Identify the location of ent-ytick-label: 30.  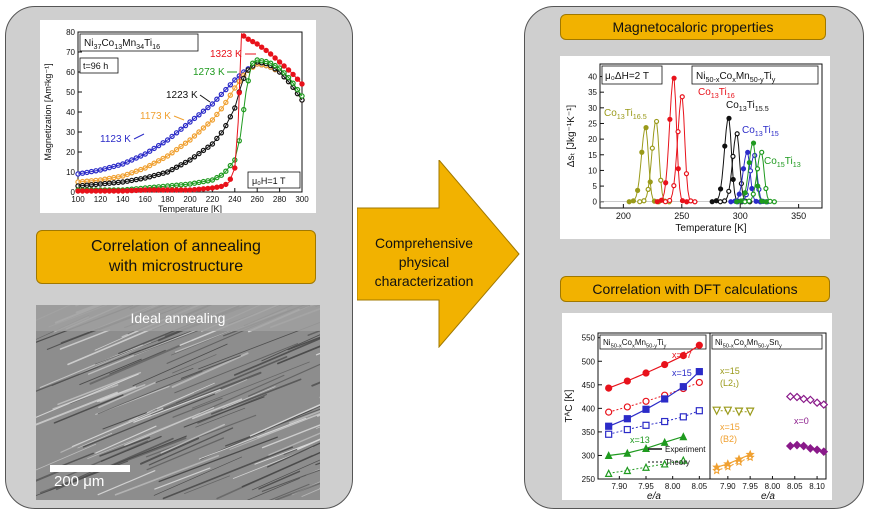
(592, 108).